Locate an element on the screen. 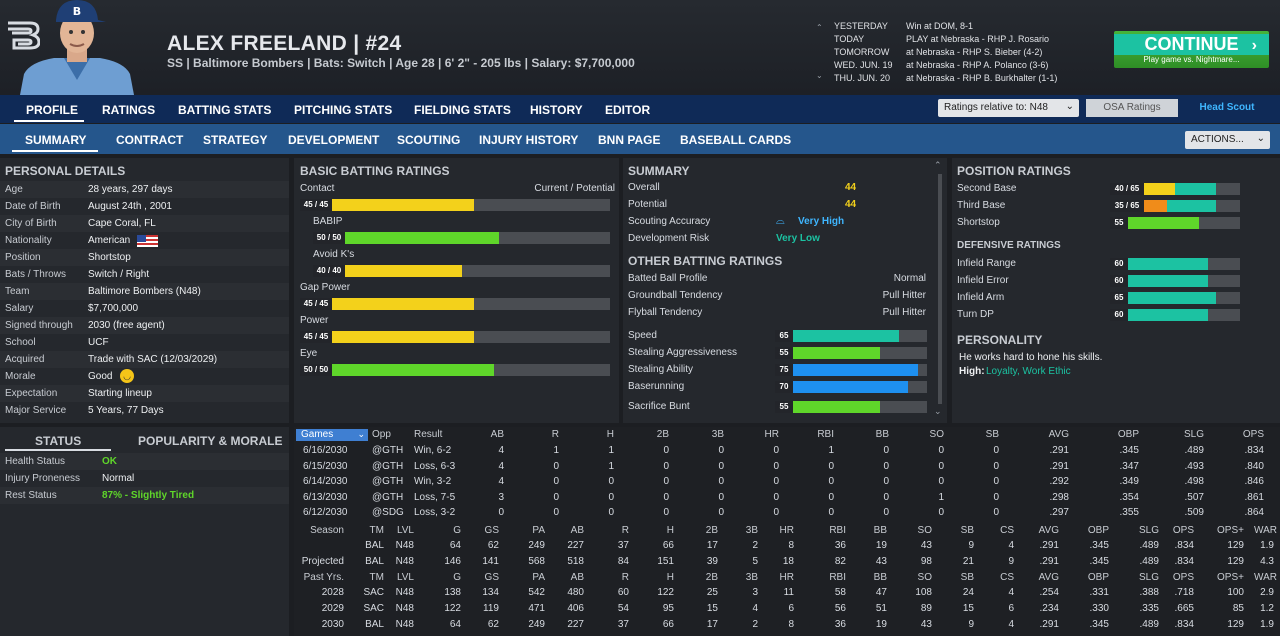  season-cell: 18 is located at coordinates (788, 561).